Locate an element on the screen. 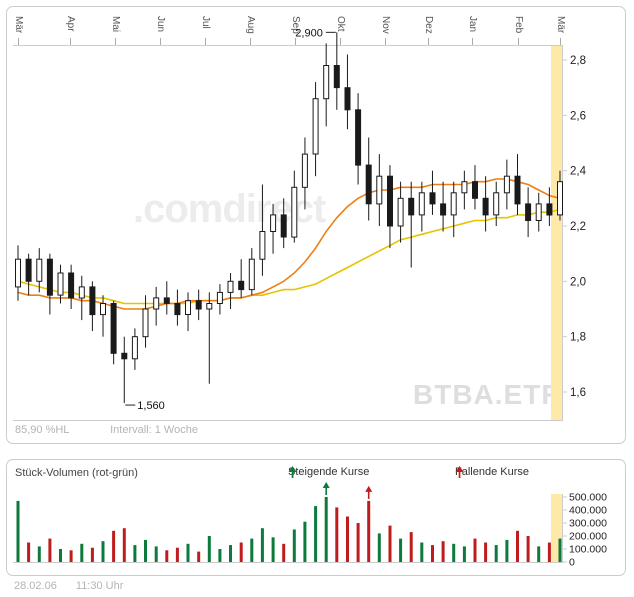 The width and height of the screenshot is (634, 597). max-annotation: 2,900 is located at coordinates (315, 33).